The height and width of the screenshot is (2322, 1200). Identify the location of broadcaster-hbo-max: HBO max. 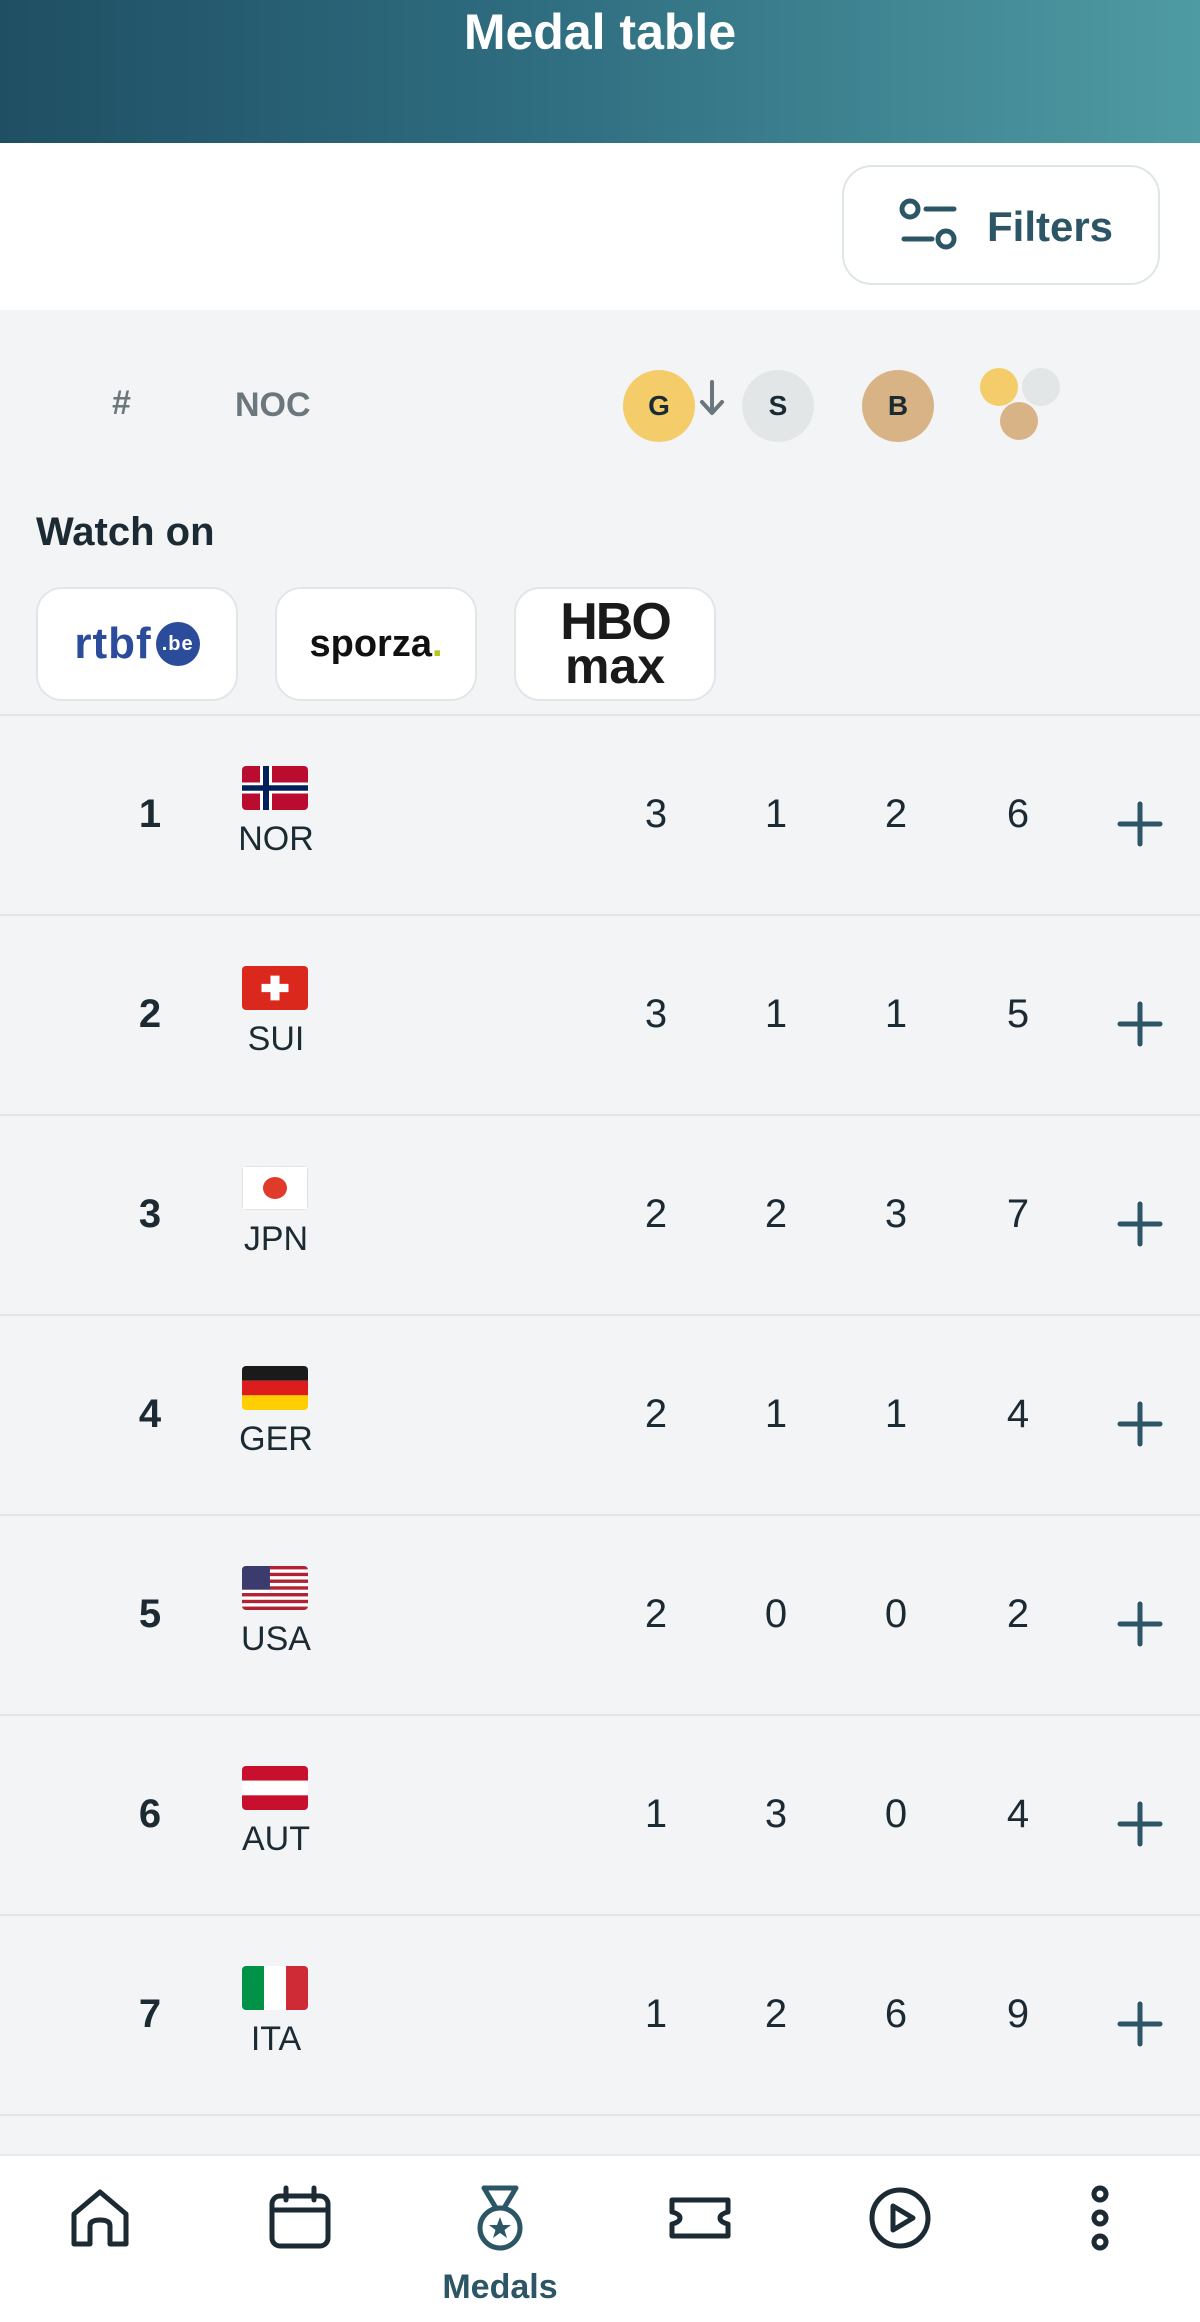
(615, 644).